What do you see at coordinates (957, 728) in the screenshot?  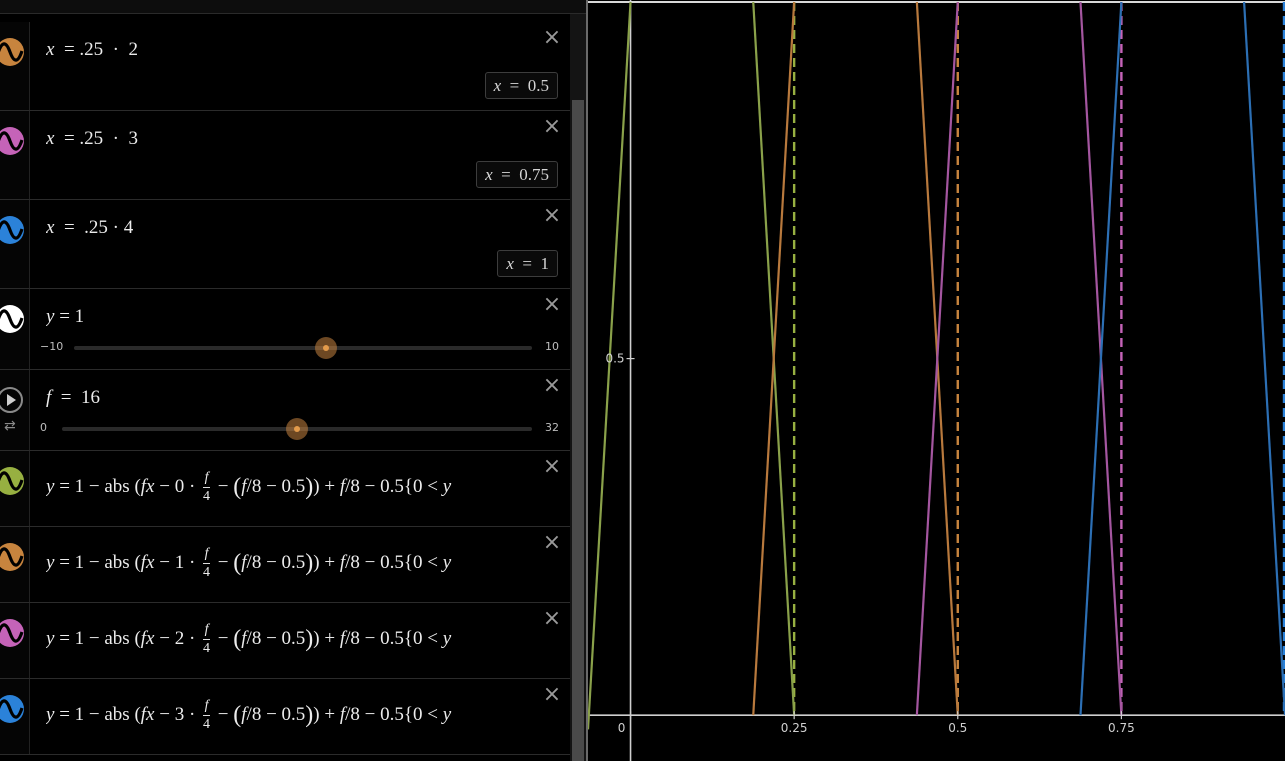 I see `x-tick-label: 0.5` at bounding box center [957, 728].